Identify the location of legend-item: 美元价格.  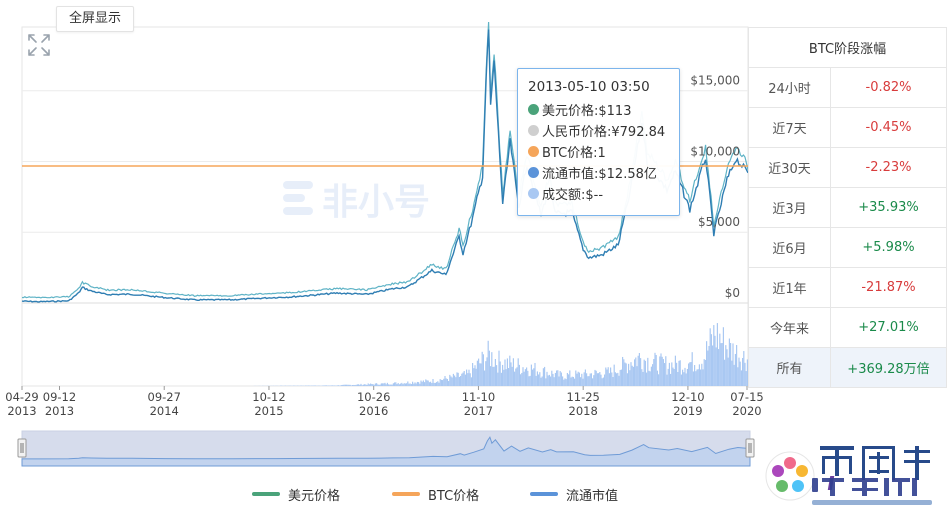
(296, 494).